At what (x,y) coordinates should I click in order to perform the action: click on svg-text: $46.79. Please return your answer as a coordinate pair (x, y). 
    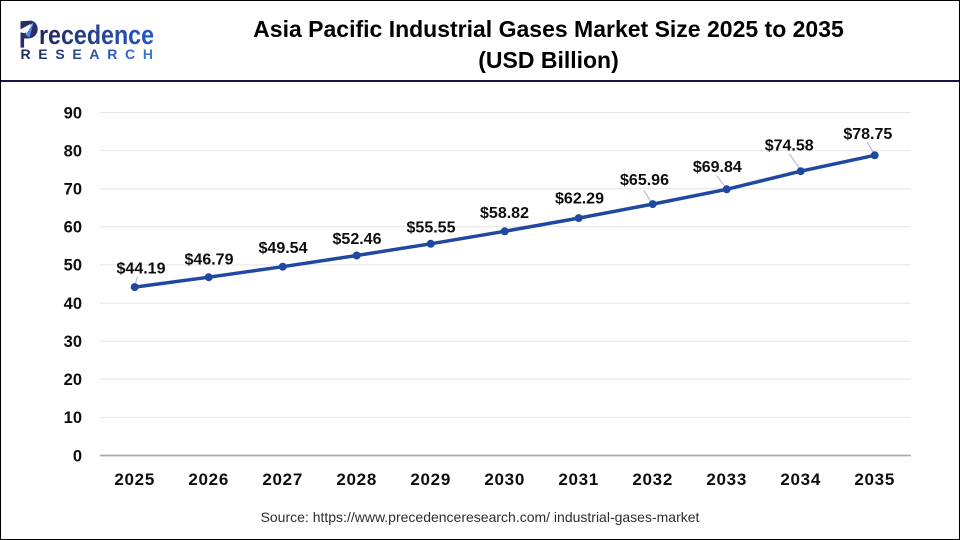
    Looking at the image, I should click on (209, 259).